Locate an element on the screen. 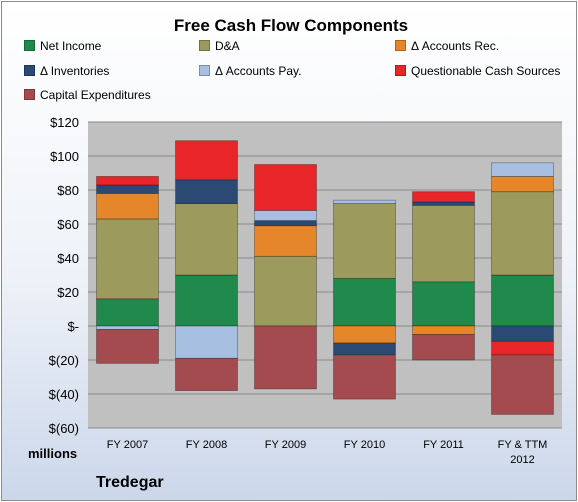  legend-label: D&A is located at coordinates (227, 46).